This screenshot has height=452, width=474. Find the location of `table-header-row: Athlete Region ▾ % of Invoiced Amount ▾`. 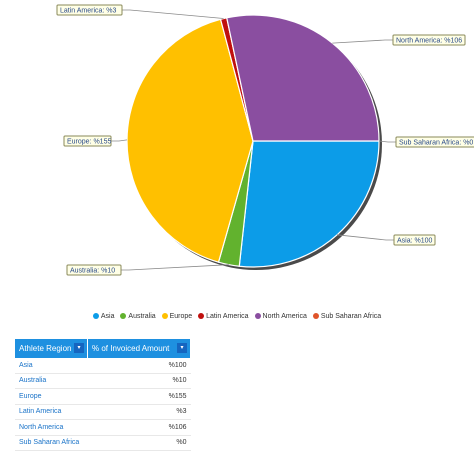

table-header-row: Athlete Region ▾ % of Invoiced Amount ▾ is located at coordinates (103, 348).